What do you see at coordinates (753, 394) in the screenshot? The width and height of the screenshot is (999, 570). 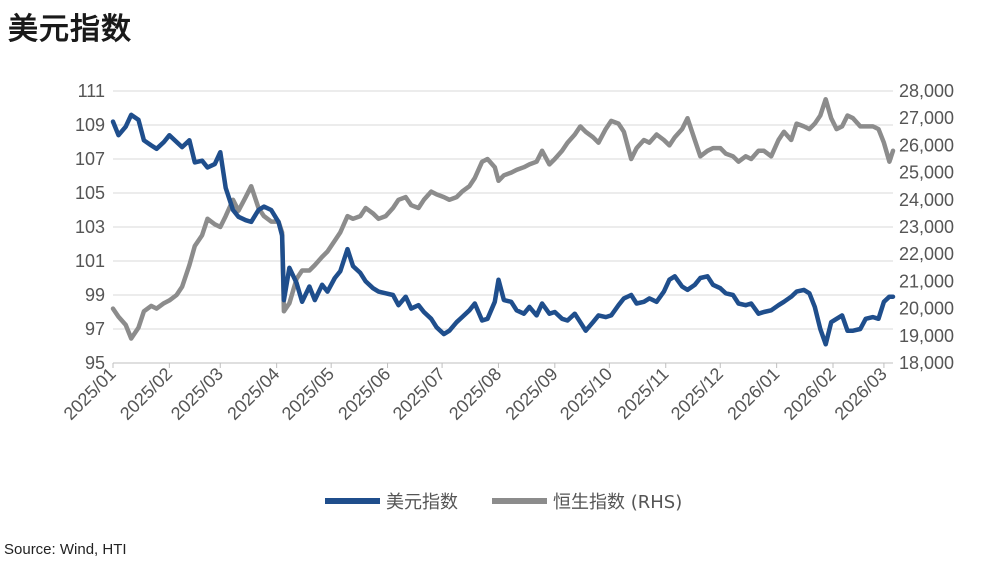 I see `x-tick-label: 2026/01` at bounding box center [753, 394].